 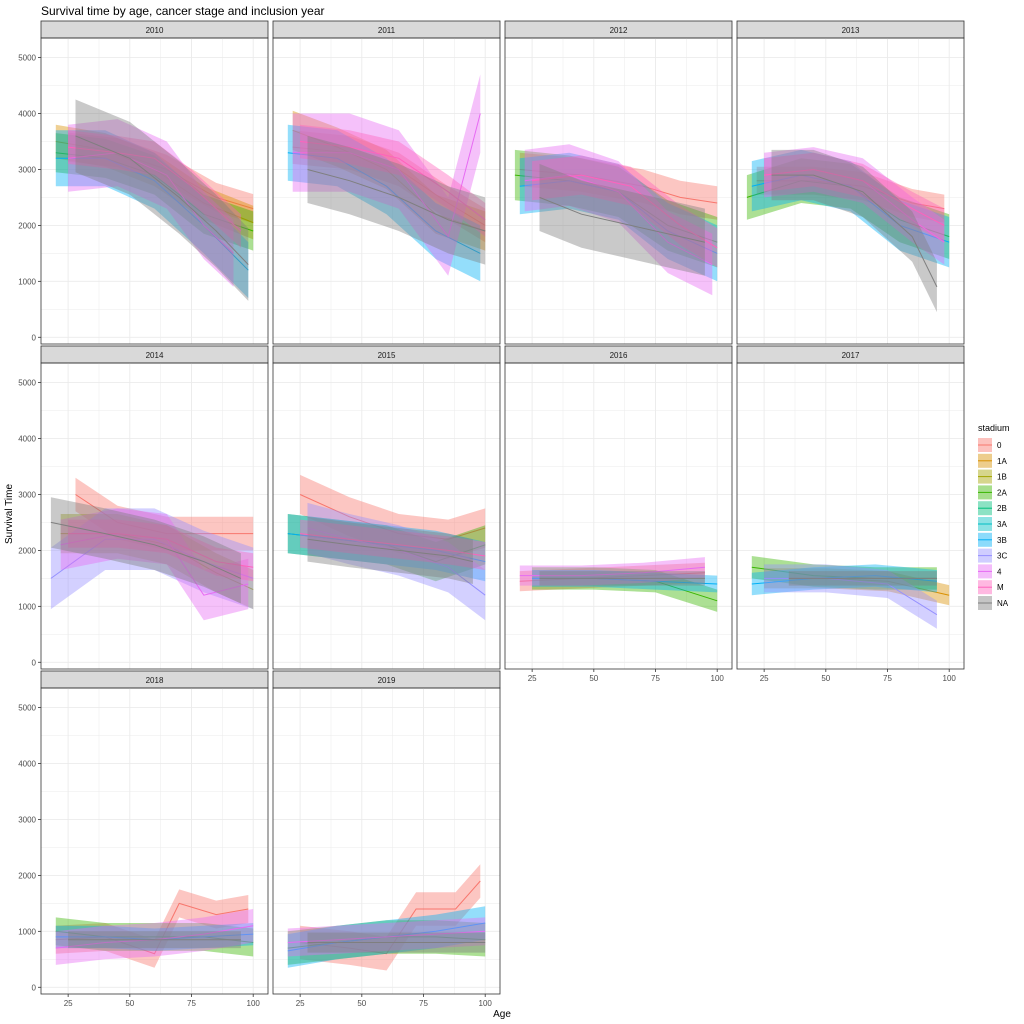 What do you see at coordinates (851, 30) in the screenshot?
I see `facet-label: 2013` at bounding box center [851, 30].